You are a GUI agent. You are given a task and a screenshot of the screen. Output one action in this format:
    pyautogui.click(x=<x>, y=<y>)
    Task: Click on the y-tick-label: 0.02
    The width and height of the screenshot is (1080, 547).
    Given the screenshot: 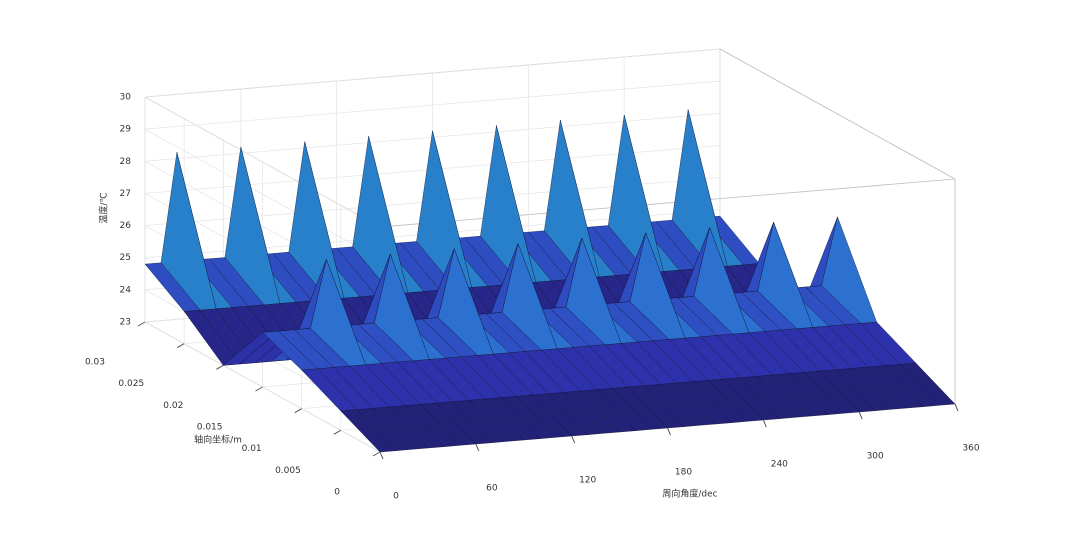 What is the action you would take?
    pyautogui.click(x=173, y=406)
    